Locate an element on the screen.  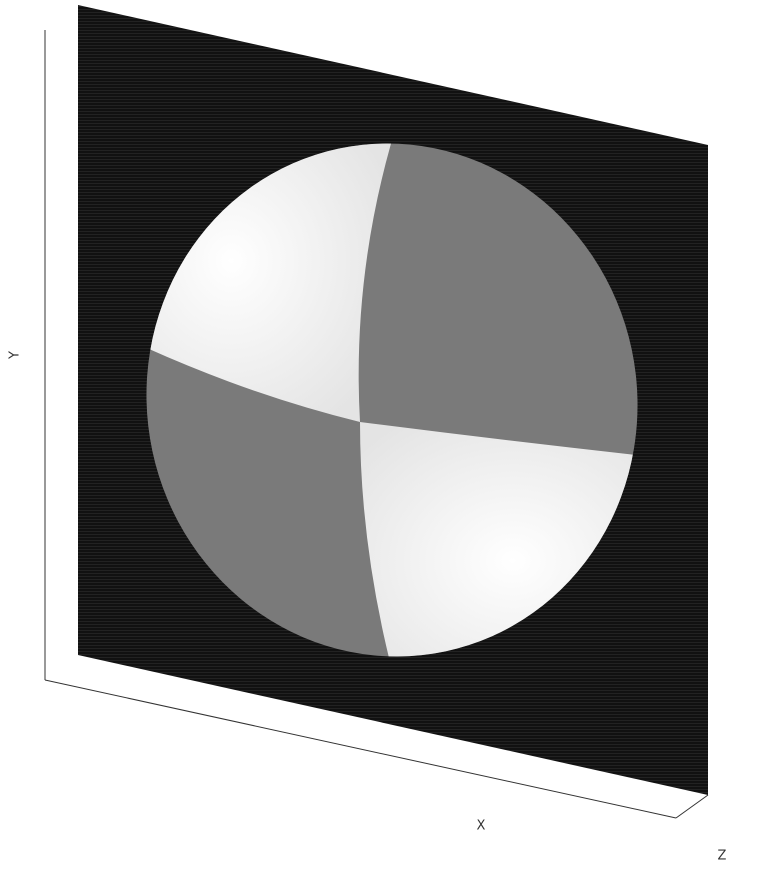
z-axis-label: Z is located at coordinates (722, 856).